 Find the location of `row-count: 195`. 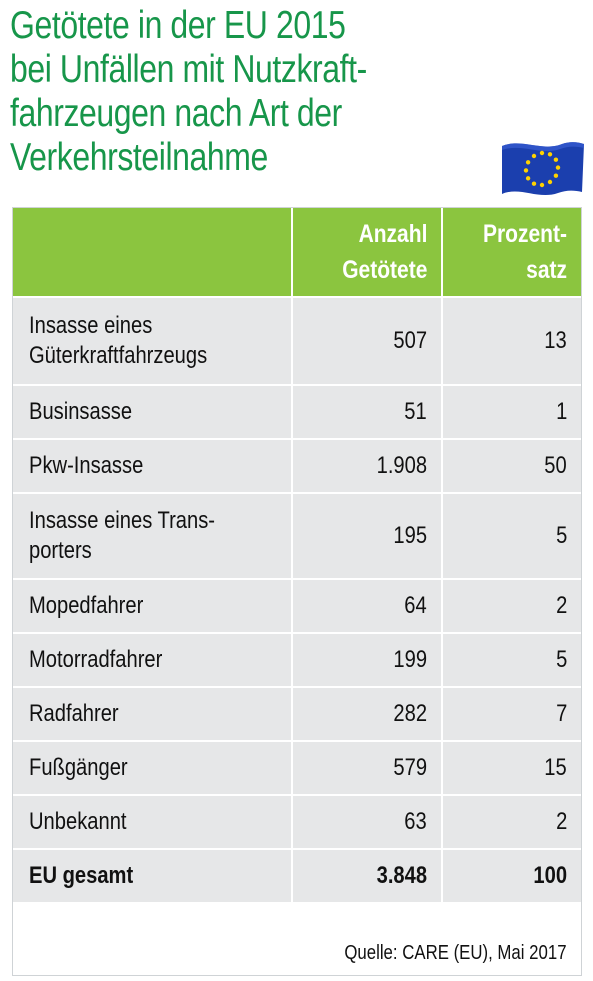

row-count: 195 is located at coordinates (368, 536).